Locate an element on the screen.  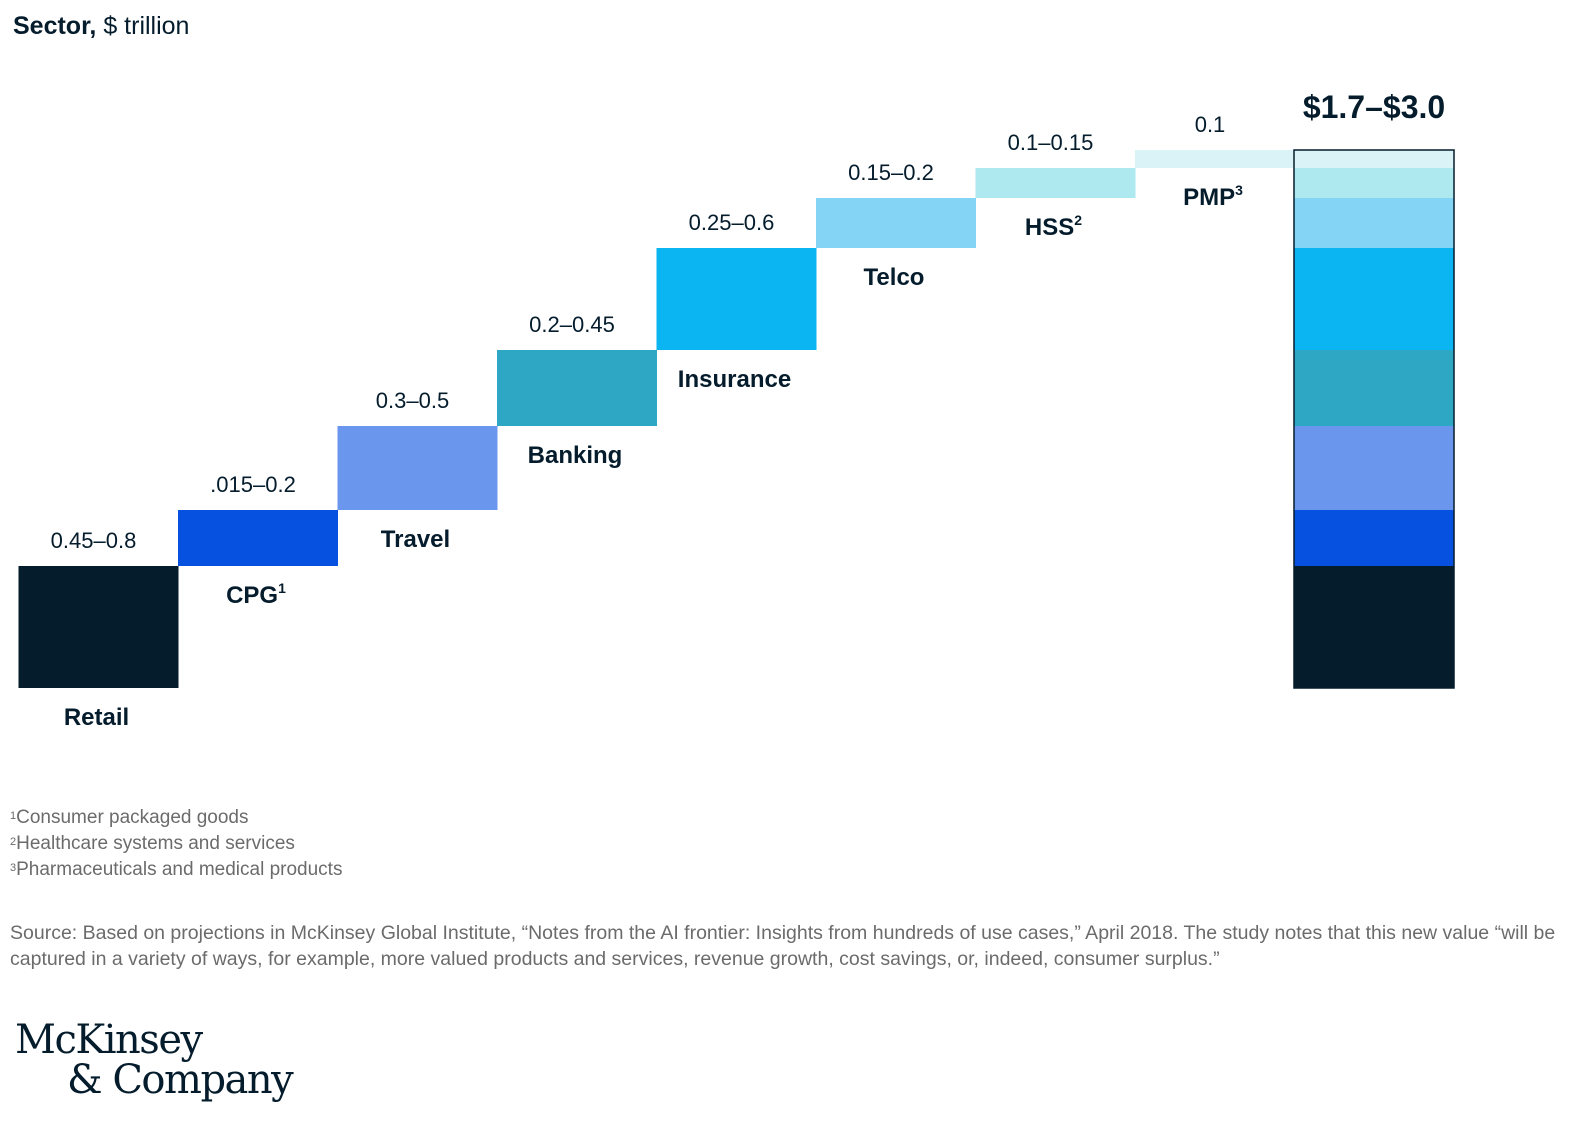
value-label-cpg: .015–0.2 is located at coordinates (253, 484).